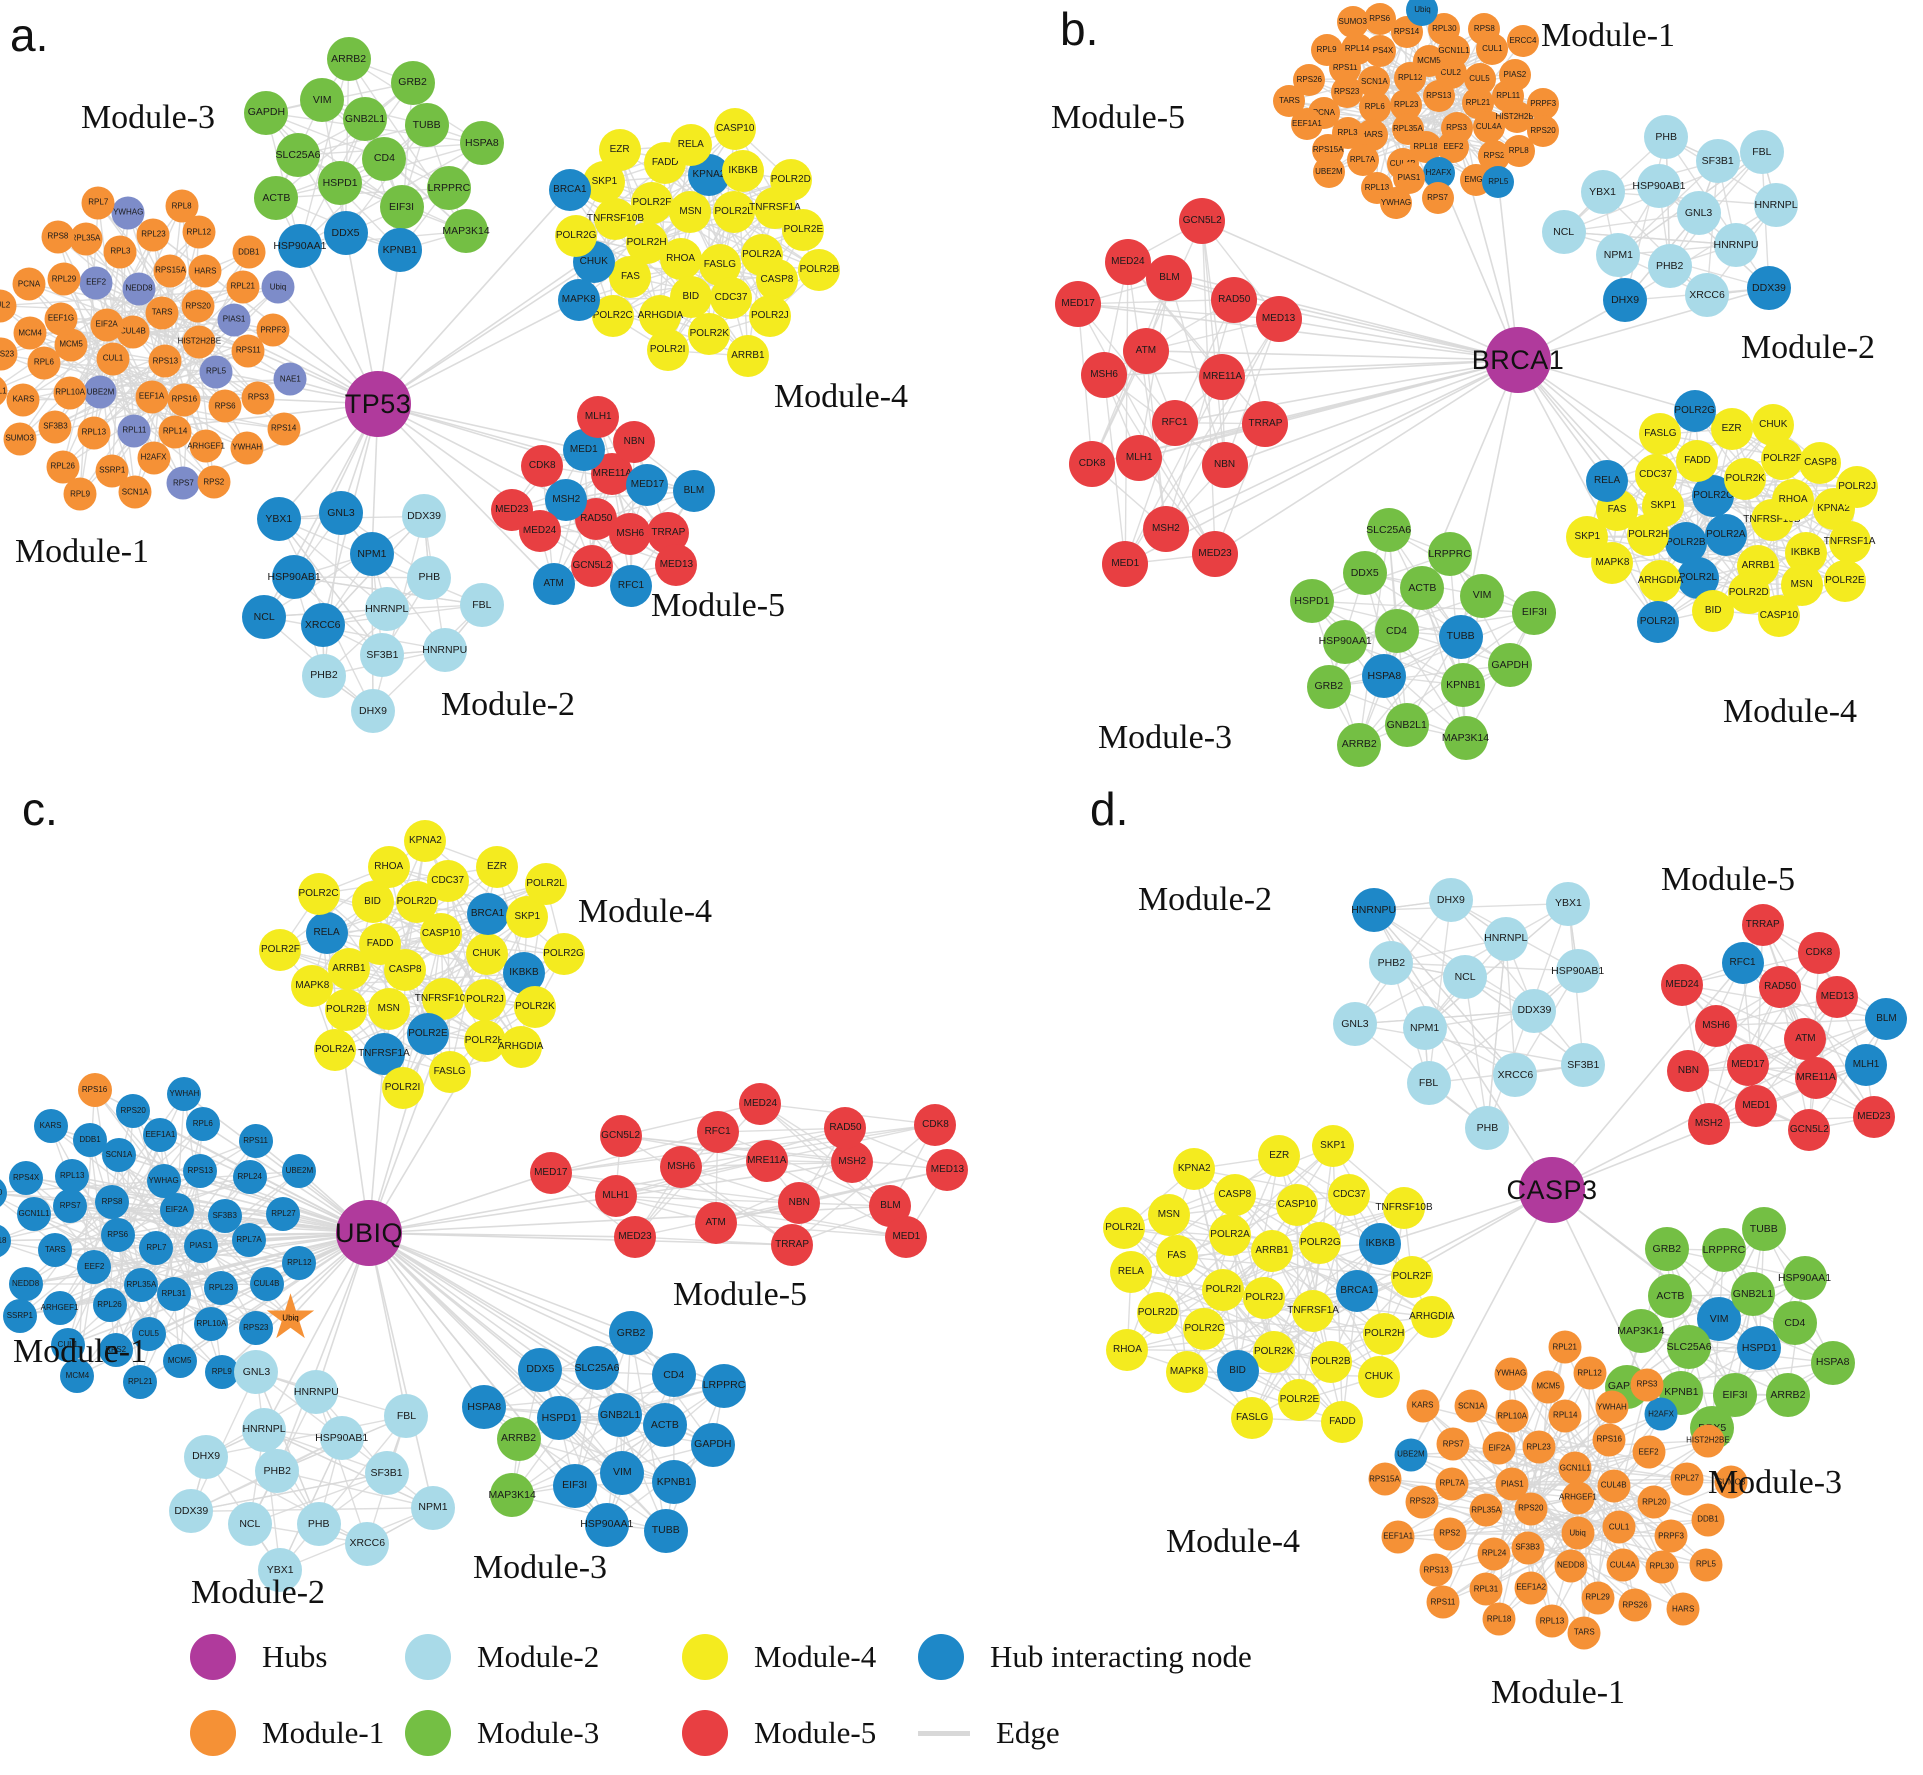  I want to click on network-node-polr2e: POLR2E, so click(427, 1034).